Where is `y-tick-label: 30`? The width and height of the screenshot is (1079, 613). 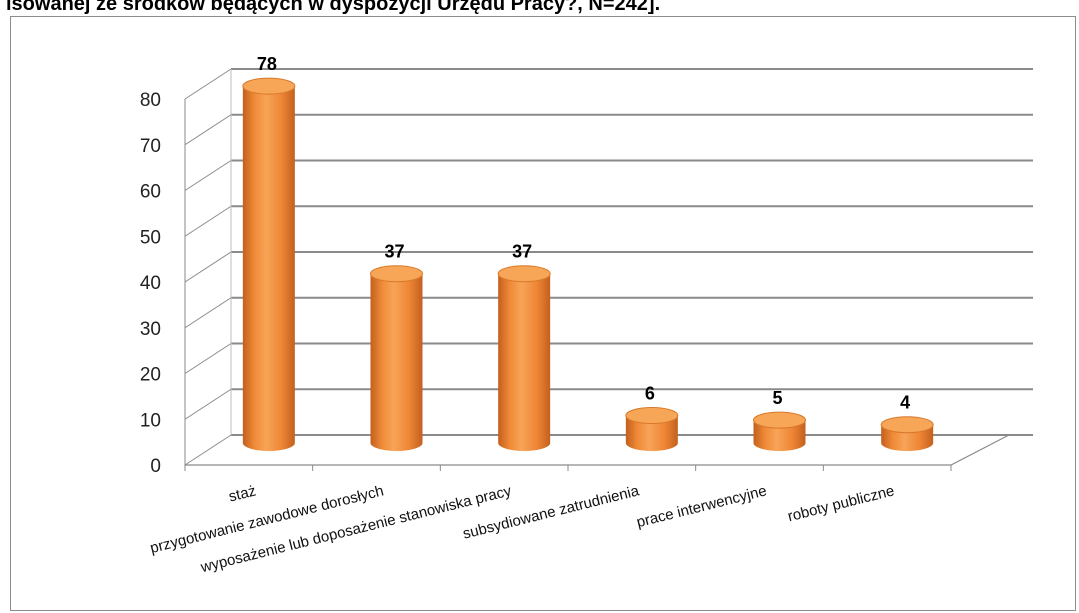
y-tick-label: 30 is located at coordinates (150, 329).